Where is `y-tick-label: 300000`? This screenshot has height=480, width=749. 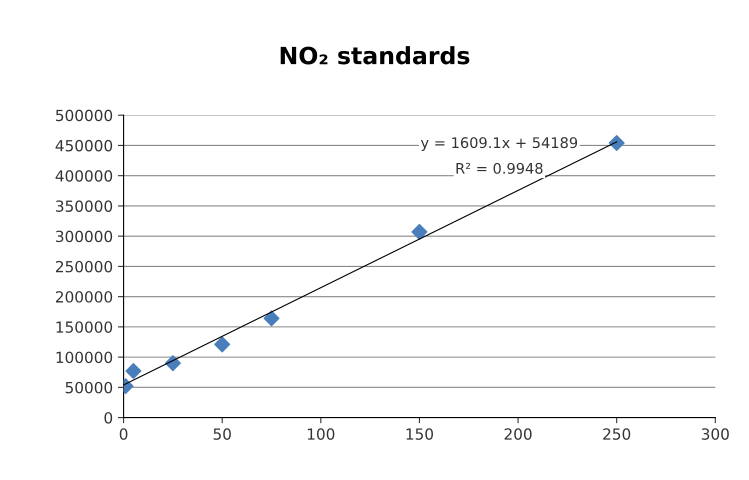 y-tick-label: 300000 is located at coordinates (84, 236).